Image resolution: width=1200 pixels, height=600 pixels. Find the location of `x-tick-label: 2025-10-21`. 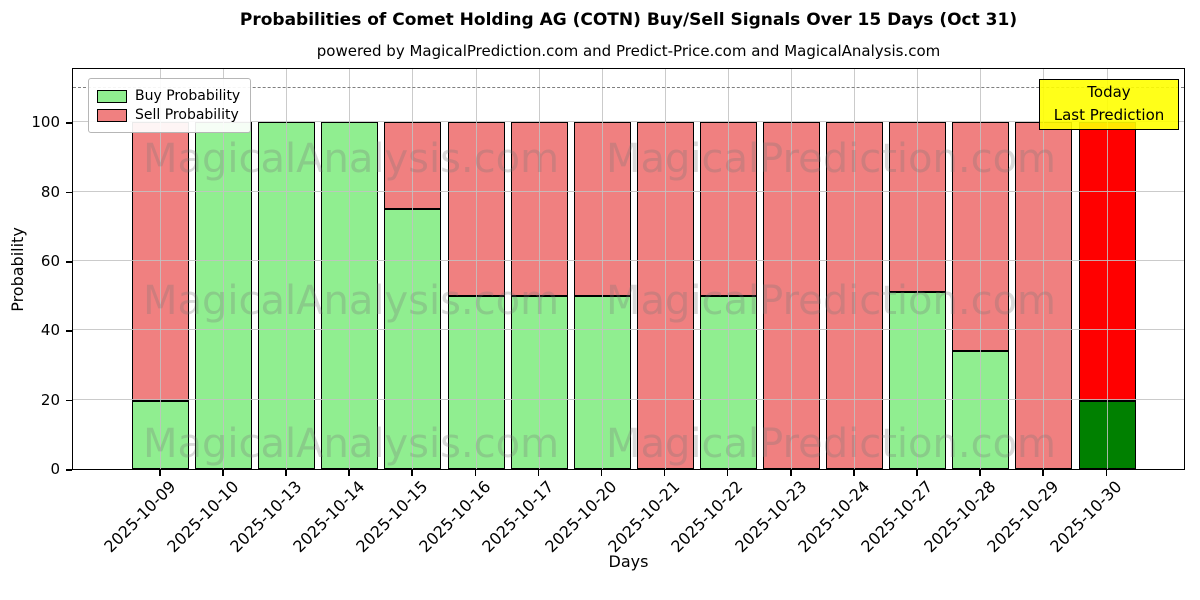

x-tick-label: 2025-10-21 is located at coordinates (644, 517).